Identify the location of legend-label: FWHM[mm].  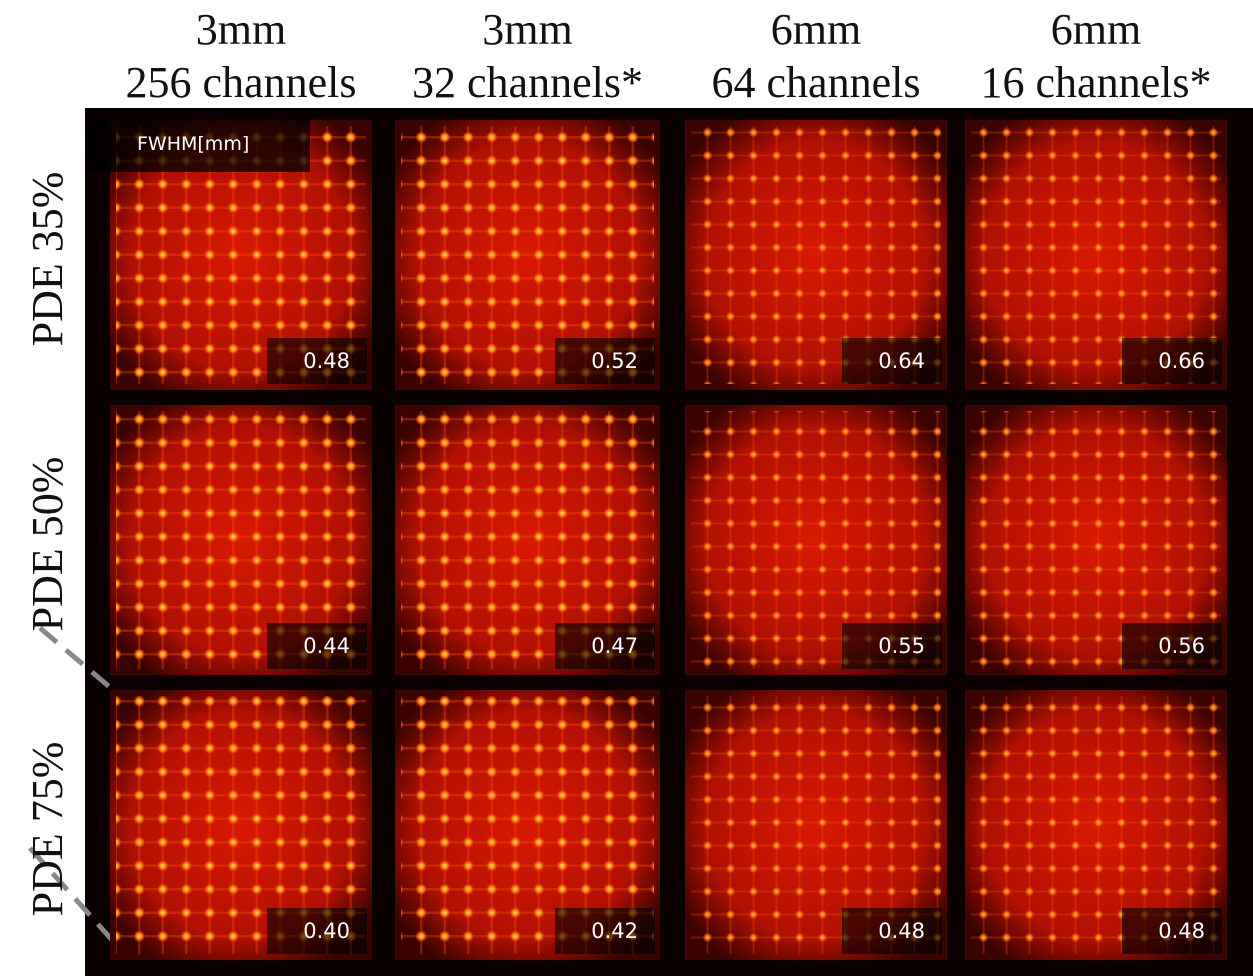
(193, 144).